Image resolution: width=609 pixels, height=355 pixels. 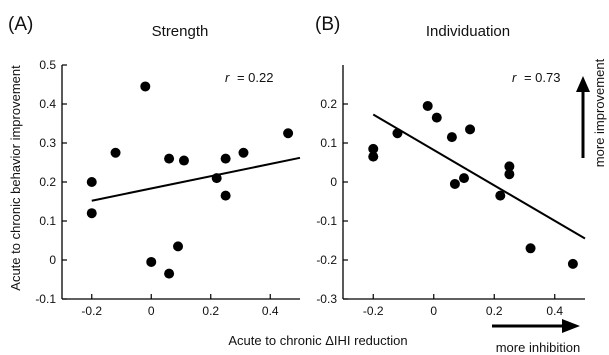 What do you see at coordinates (210, 311) in the screenshot?
I see `panel-a-x-tick-label: 0.2` at bounding box center [210, 311].